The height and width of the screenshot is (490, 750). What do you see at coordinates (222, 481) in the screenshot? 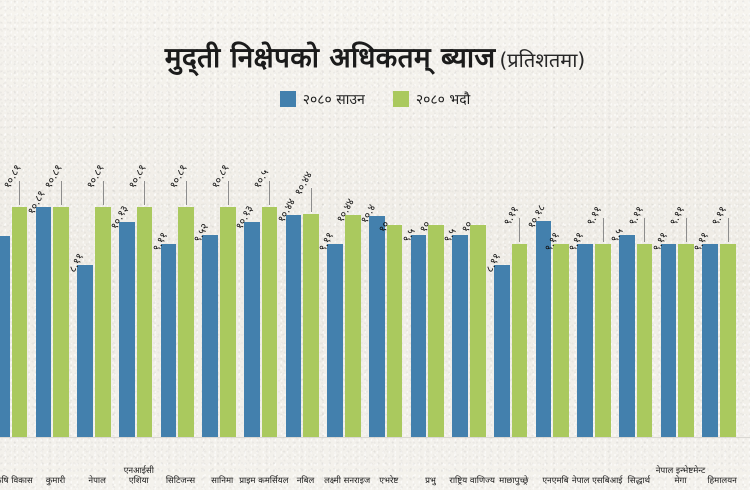
I see `category-label-6: सानिमा` at bounding box center [222, 481].